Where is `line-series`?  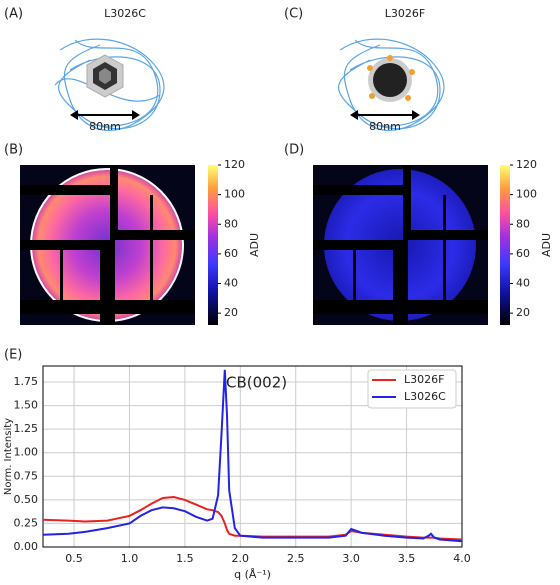 line-series is located at coordinates (252, 518).